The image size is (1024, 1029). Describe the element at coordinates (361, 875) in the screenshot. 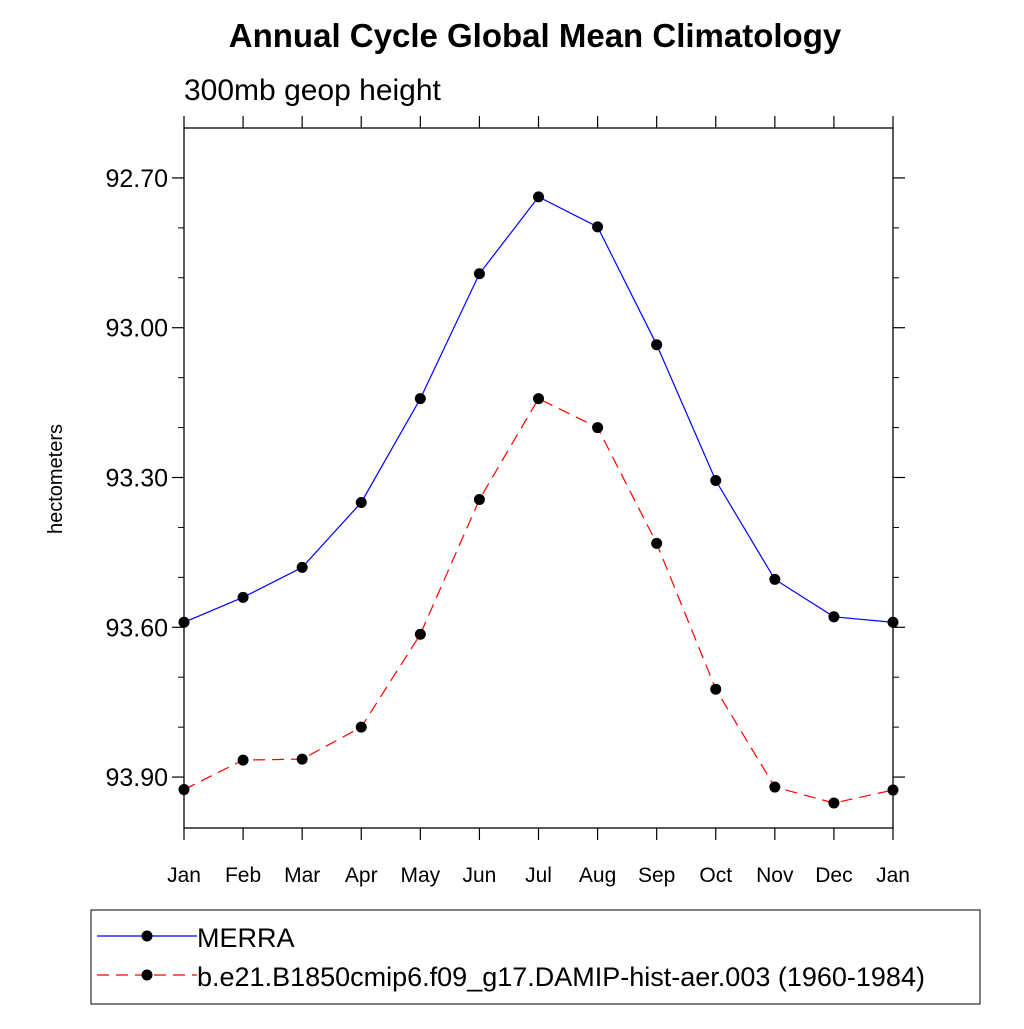

I see `x-tick-label: Apr` at that location.